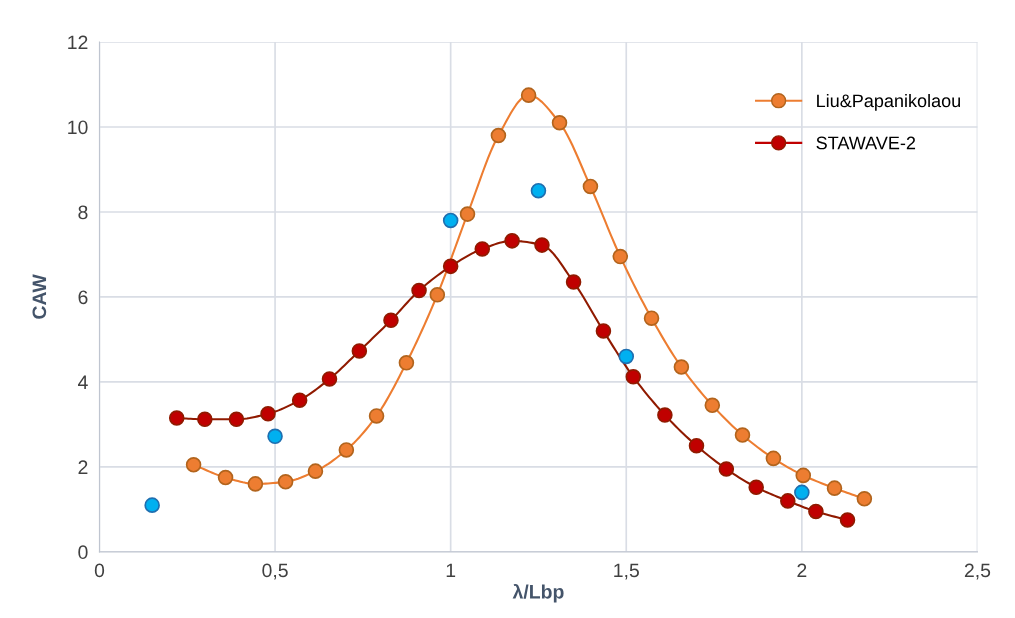 Image resolution: width=1015 pixels, height=618 pixels. Describe the element at coordinates (866, 143) in the screenshot. I see `legend-label: STAWAVE-2` at that location.